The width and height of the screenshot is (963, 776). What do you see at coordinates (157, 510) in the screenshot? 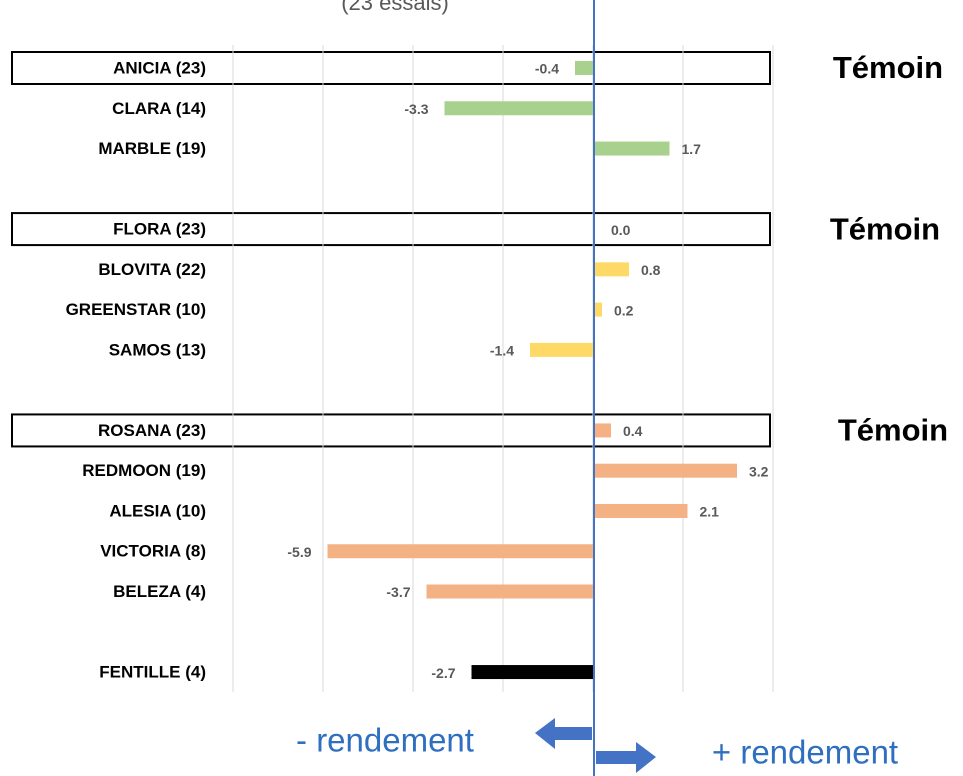
I see `y-tick-label: ALESIA (10)` at bounding box center [157, 510].